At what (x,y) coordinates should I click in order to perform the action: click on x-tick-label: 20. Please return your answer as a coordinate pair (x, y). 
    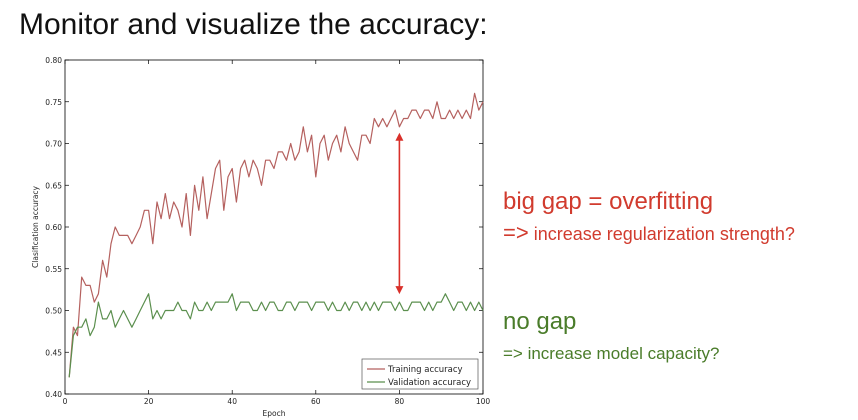
    Looking at the image, I should click on (149, 401).